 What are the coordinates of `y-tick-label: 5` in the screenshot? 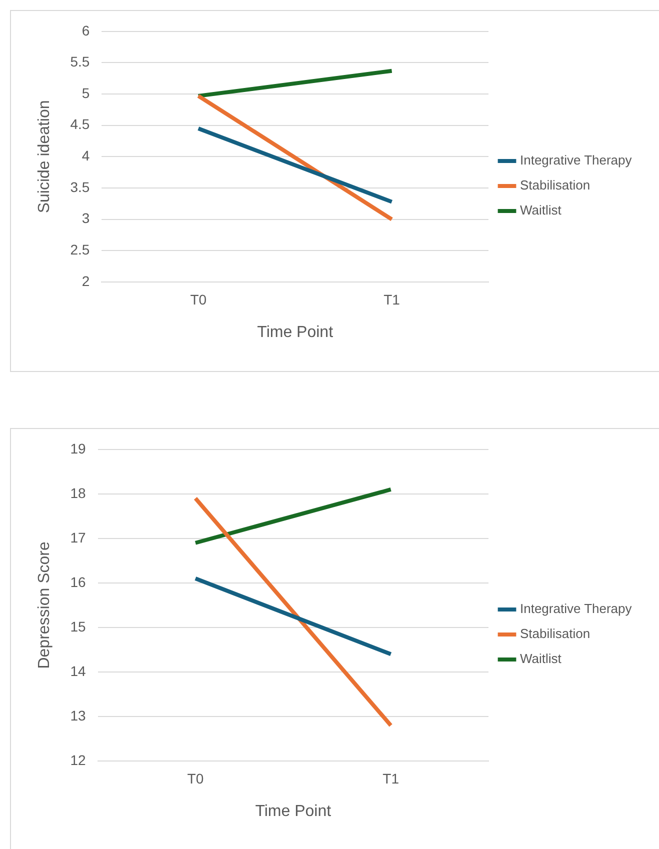 It's located at (86, 92).